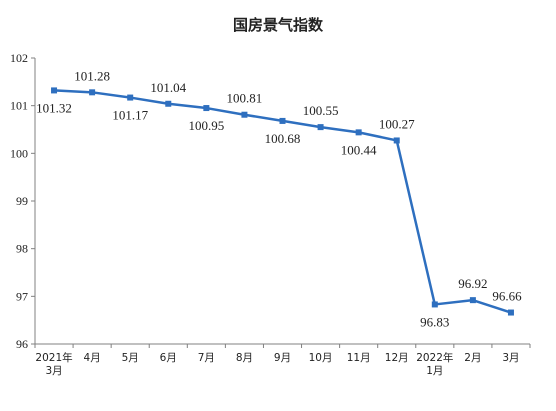 This screenshot has width=556, height=411. Describe the element at coordinates (19, 106) in the screenshot. I see `y-tick-label: 101` at that location.